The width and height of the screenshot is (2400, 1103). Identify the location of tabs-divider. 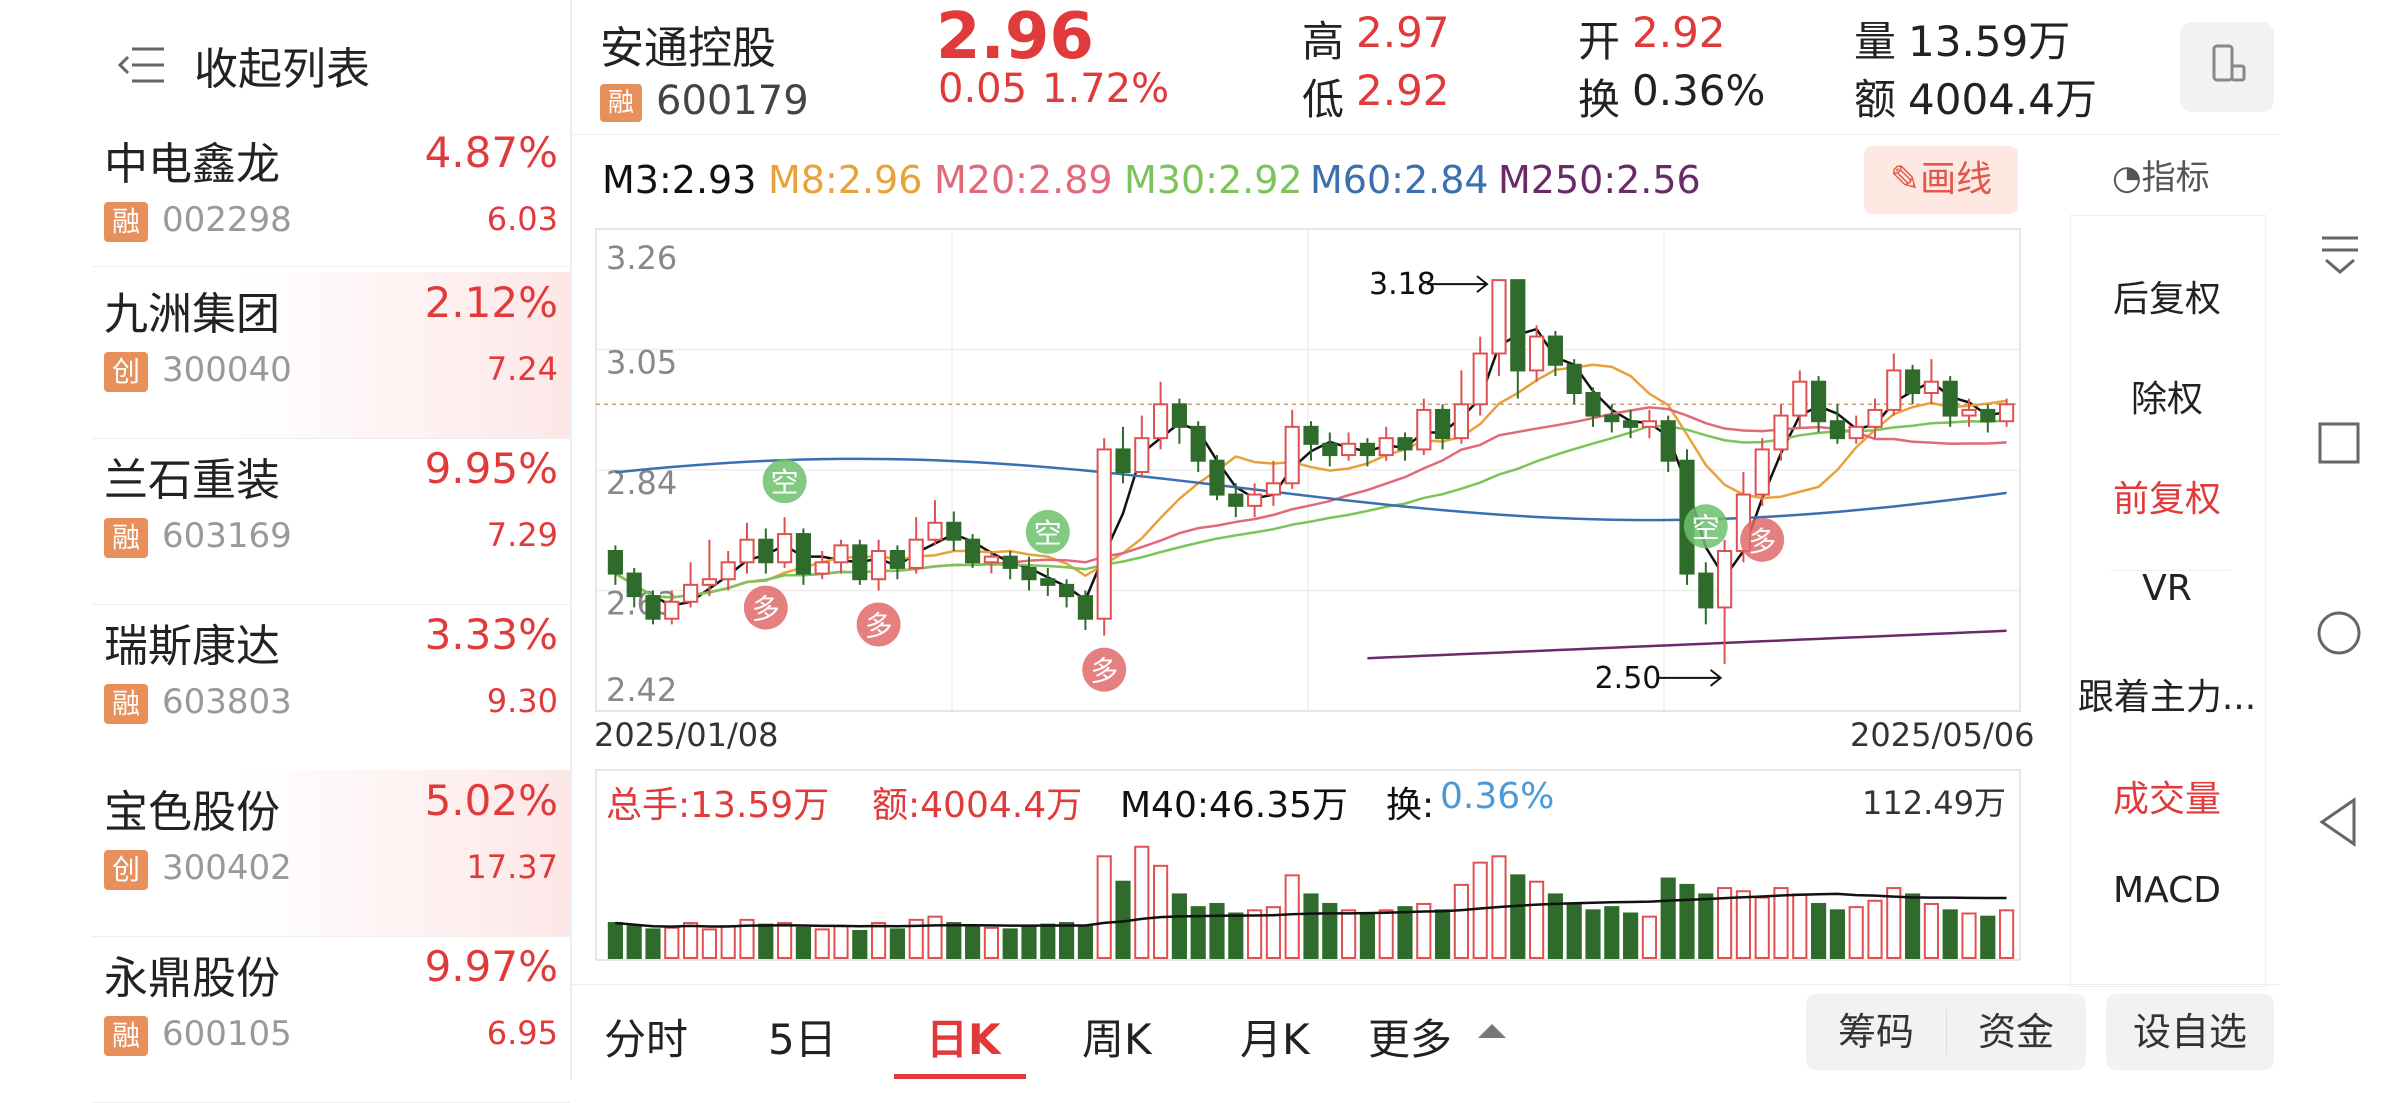
(1426, 984).